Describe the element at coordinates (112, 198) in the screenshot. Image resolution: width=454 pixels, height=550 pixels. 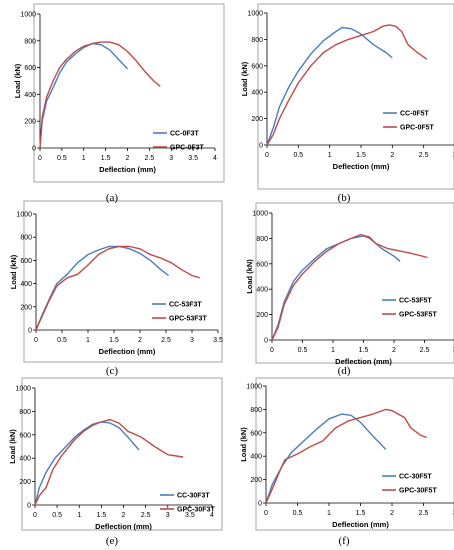
I see `caption-a: (a)` at that location.